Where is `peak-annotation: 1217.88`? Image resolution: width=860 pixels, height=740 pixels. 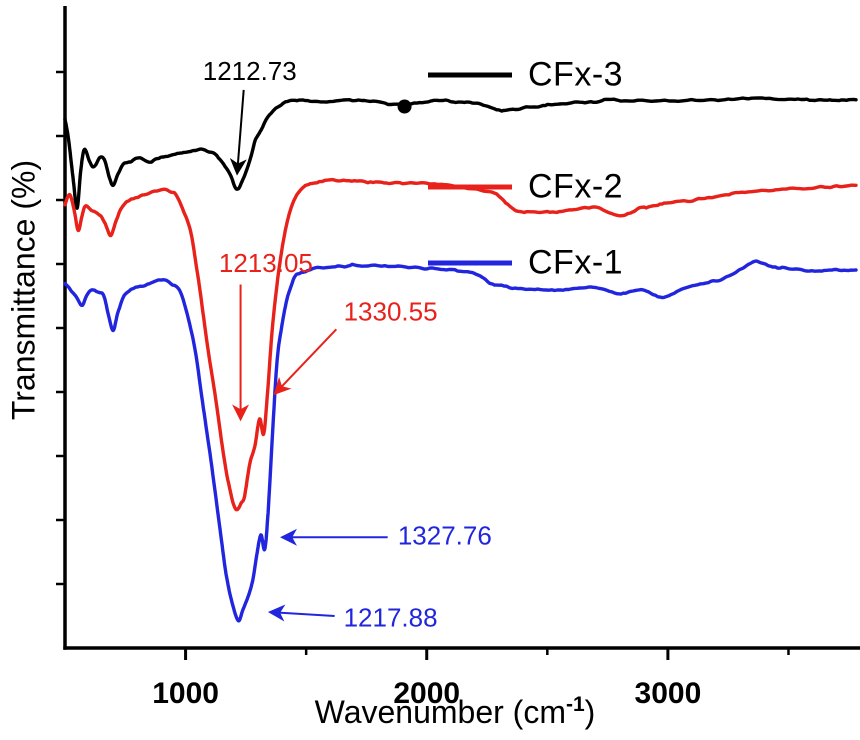 peak-annotation: 1217.88 is located at coordinates (391, 617).